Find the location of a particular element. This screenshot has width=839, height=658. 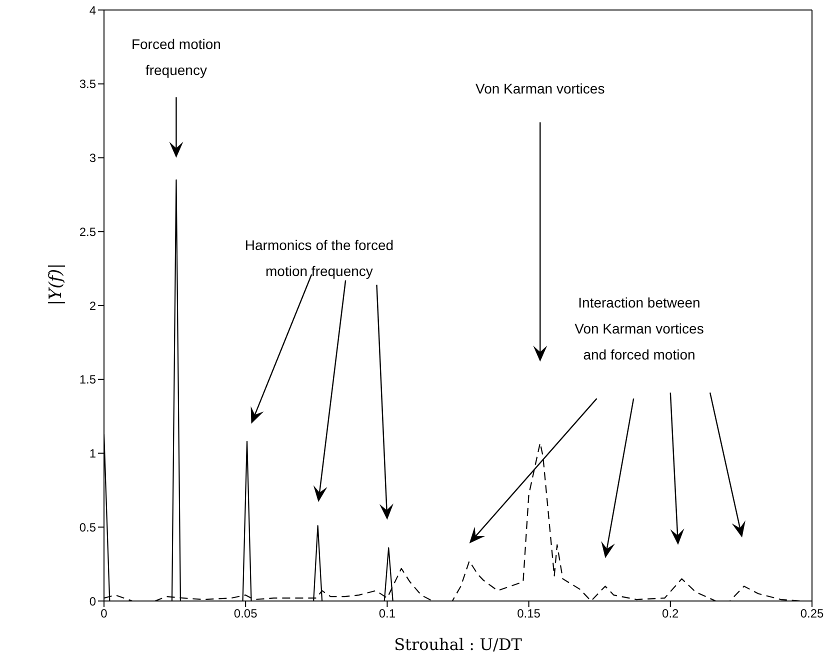

y-tick-label: 2 is located at coordinates (92, 305).